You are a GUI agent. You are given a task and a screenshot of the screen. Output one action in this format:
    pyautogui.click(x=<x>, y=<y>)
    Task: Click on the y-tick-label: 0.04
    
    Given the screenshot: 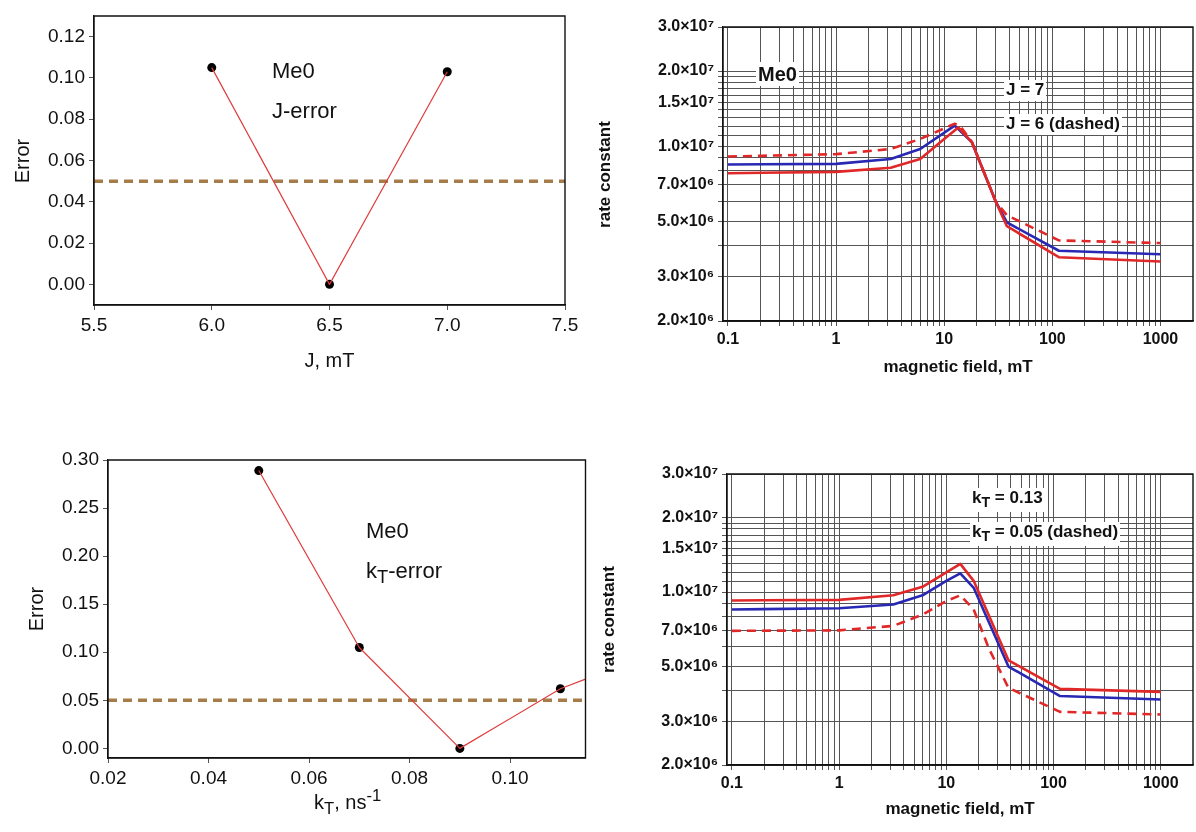 What is the action you would take?
    pyautogui.click(x=67, y=201)
    